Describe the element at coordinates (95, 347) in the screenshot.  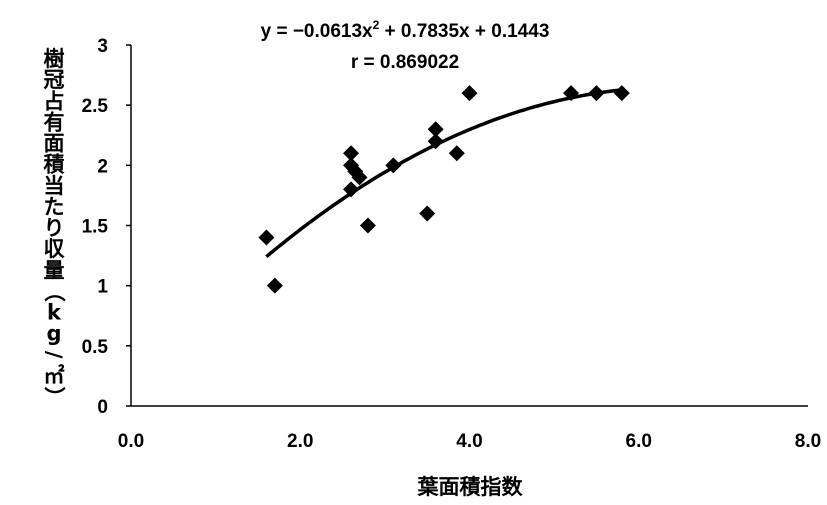
I see `y-tick-label: 0.5` at that location.